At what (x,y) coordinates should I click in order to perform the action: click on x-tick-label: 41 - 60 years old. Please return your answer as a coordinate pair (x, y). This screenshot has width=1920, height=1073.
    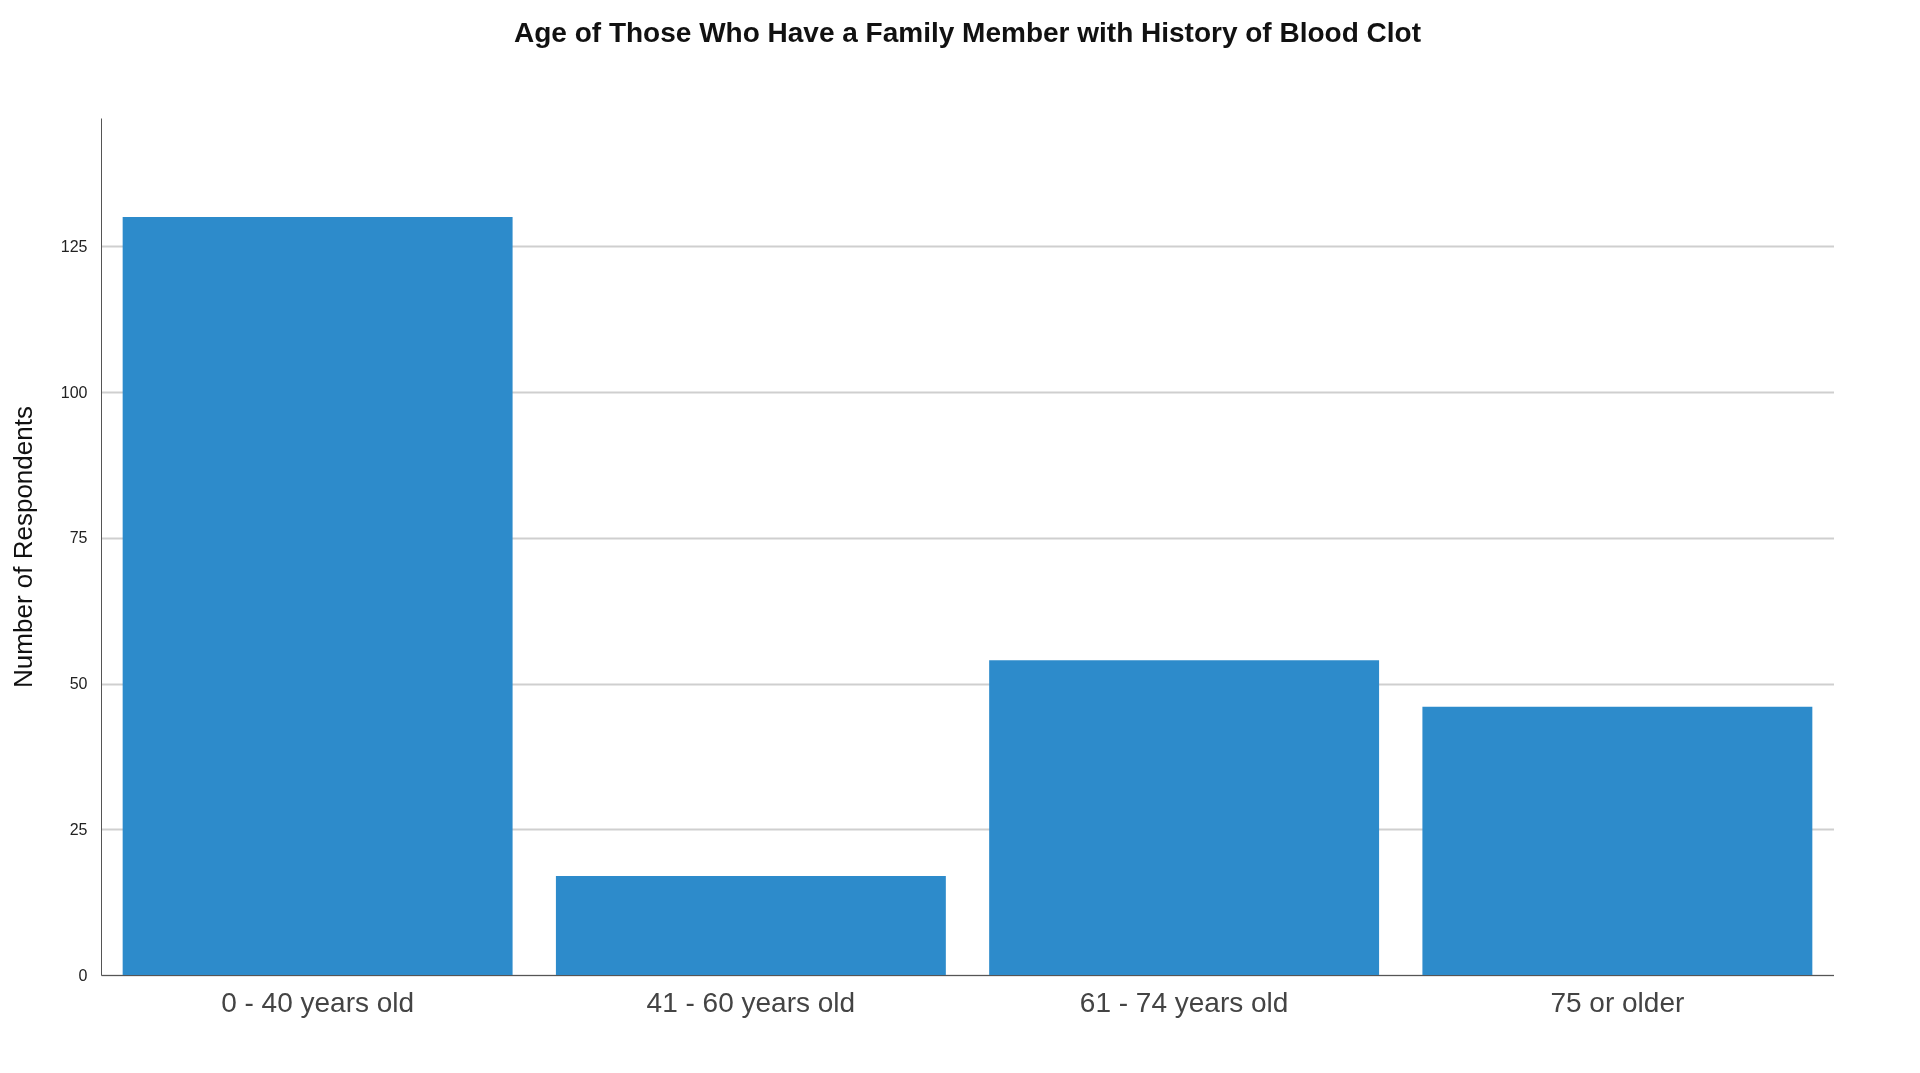
    Looking at the image, I should click on (751, 1002).